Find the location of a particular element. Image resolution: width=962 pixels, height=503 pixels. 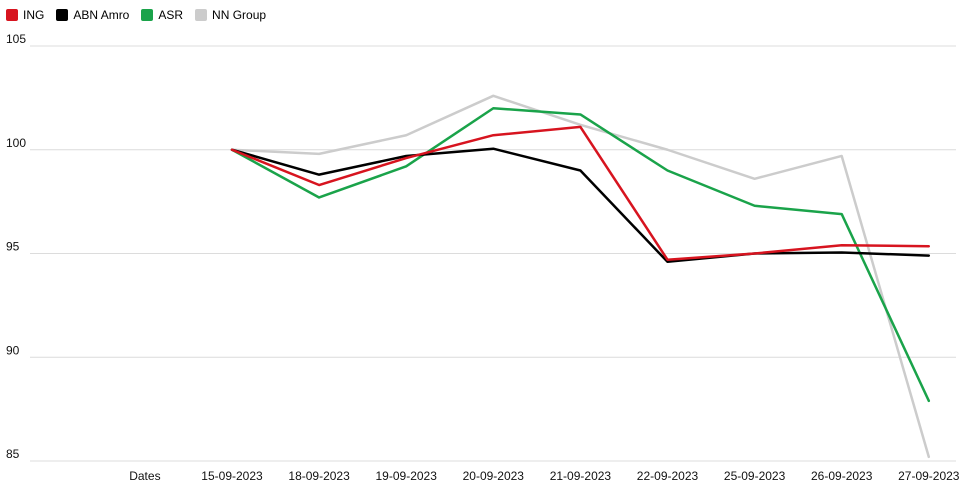

legend-label: NN Group is located at coordinates (239, 15).